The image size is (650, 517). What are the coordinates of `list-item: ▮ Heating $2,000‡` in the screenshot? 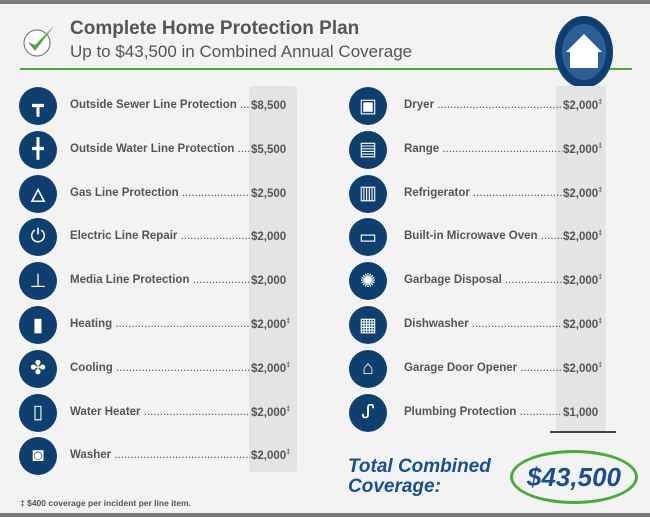 It's located at (169, 325).